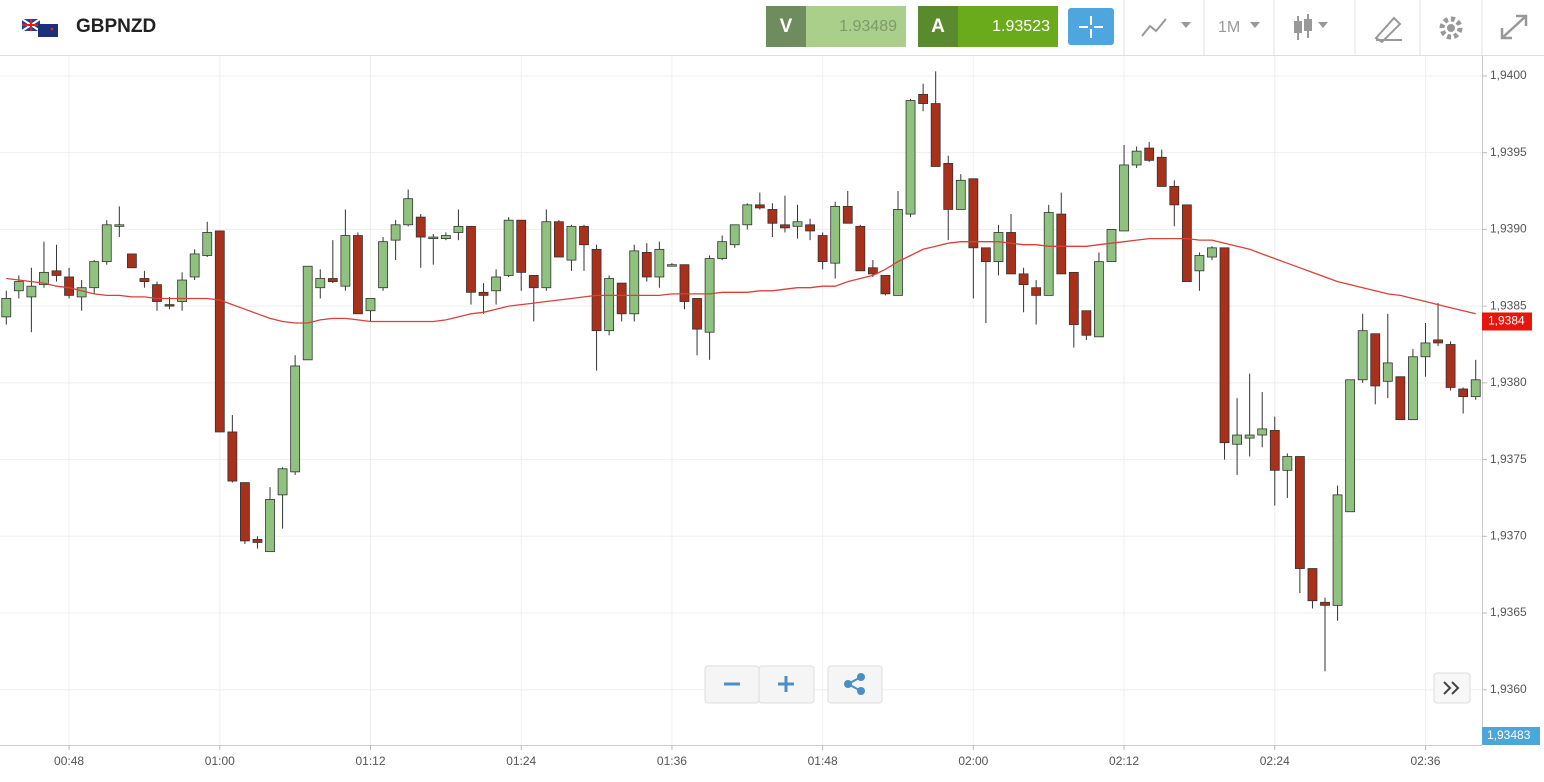 This screenshot has width=1544, height=782. Describe the element at coordinates (1452, 688) in the screenshot. I see `scroll-end-button` at that location.